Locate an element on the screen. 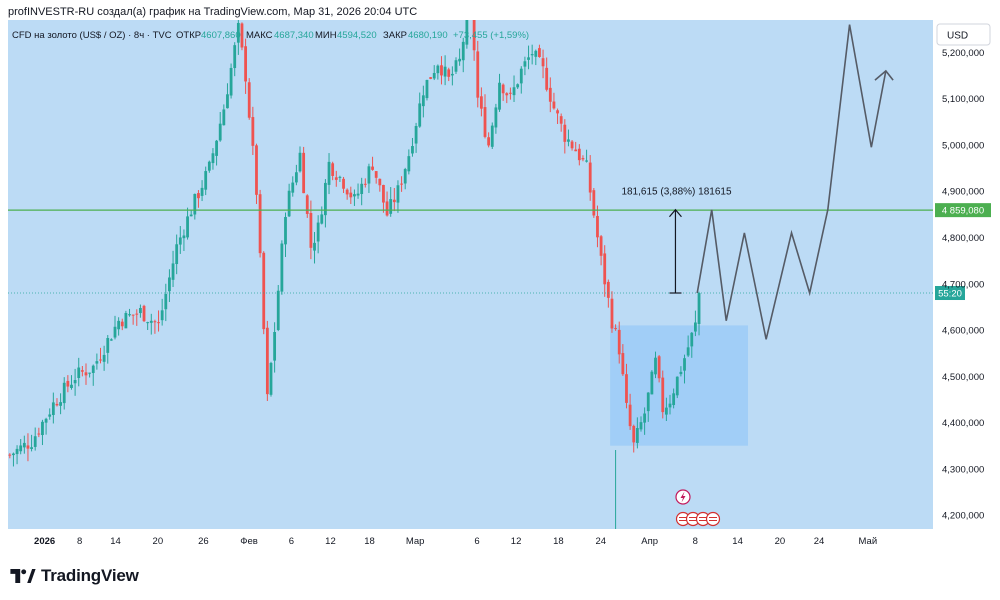  currency-button: USD is located at coordinates (963, 34).